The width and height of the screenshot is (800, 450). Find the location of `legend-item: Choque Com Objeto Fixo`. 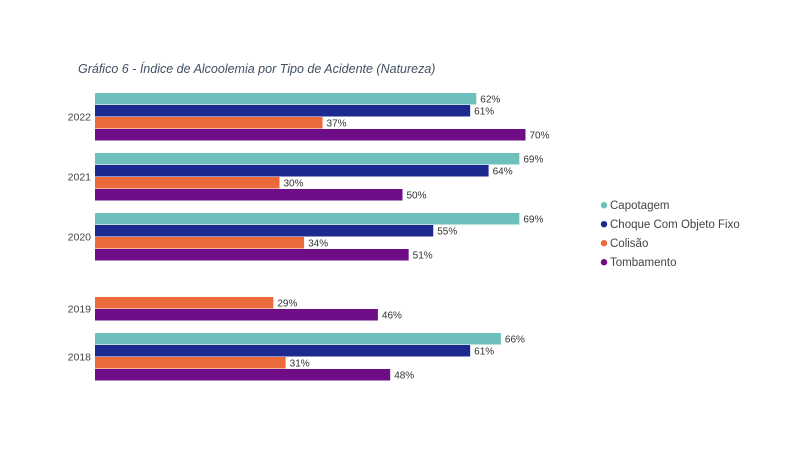

legend-item: Choque Com Objeto Fixo is located at coordinates (670, 225).